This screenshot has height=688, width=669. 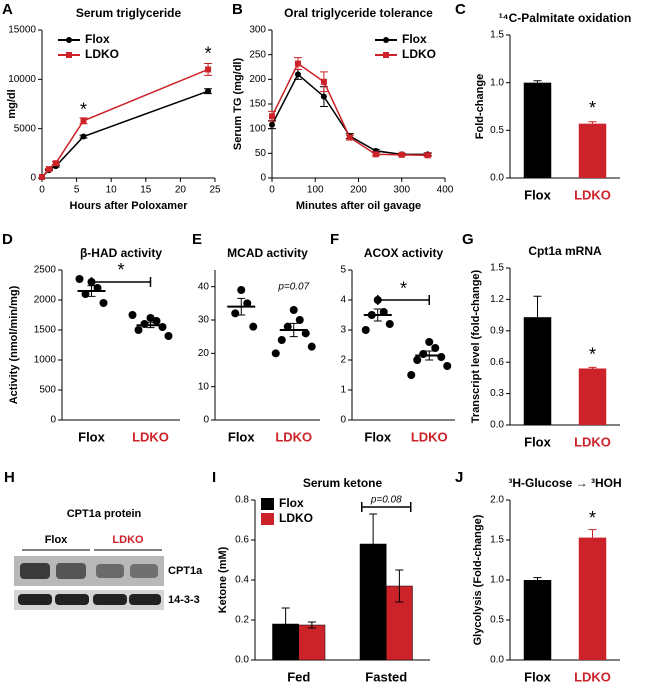 What do you see at coordinates (565, 18) in the screenshot?
I see `chart-title: ¹⁴C-Palmitate oxidation` at bounding box center [565, 18].